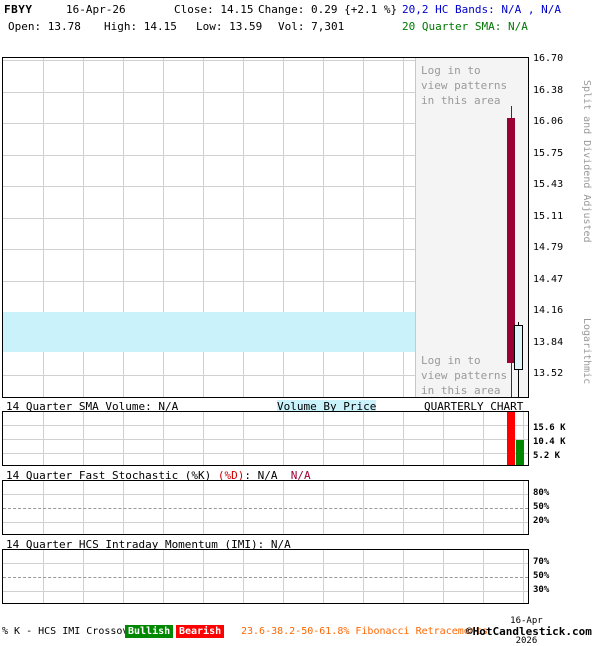 This screenshot has height=646, width=600. Describe the element at coordinates (481, 9) in the screenshot. I see `hc-bands-label: 20,2 HC Bands: N/A , N/A` at that location.